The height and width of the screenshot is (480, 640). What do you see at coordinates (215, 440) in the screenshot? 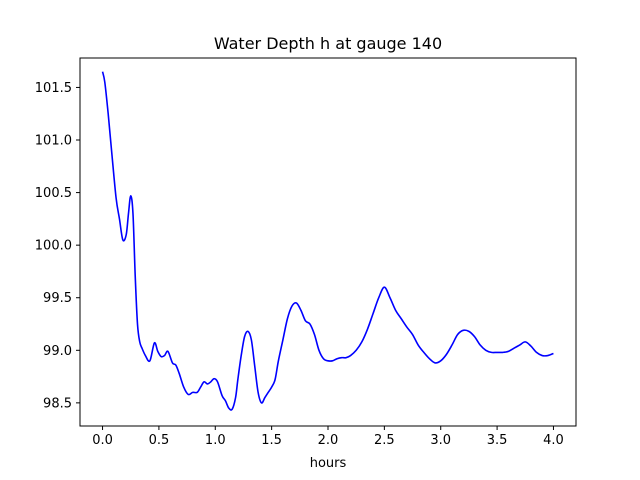
I see `x-tick-label: 1.0` at bounding box center [215, 440].